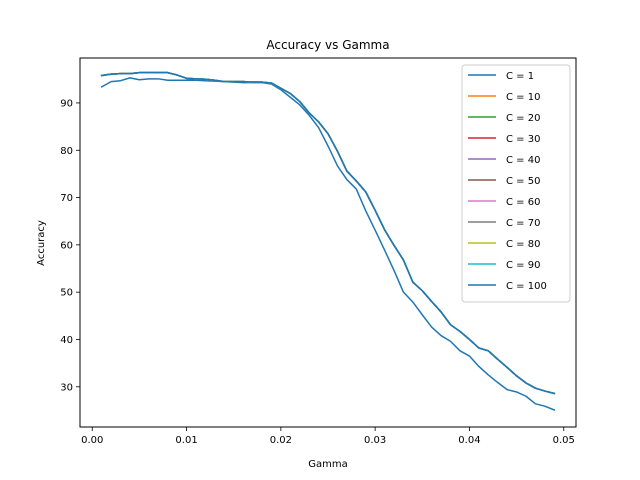 This screenshot has height=480, width=640. Describe the element at coordinates (523, 139) in the screenshot. I see `legend-label: C = 30` at that location.